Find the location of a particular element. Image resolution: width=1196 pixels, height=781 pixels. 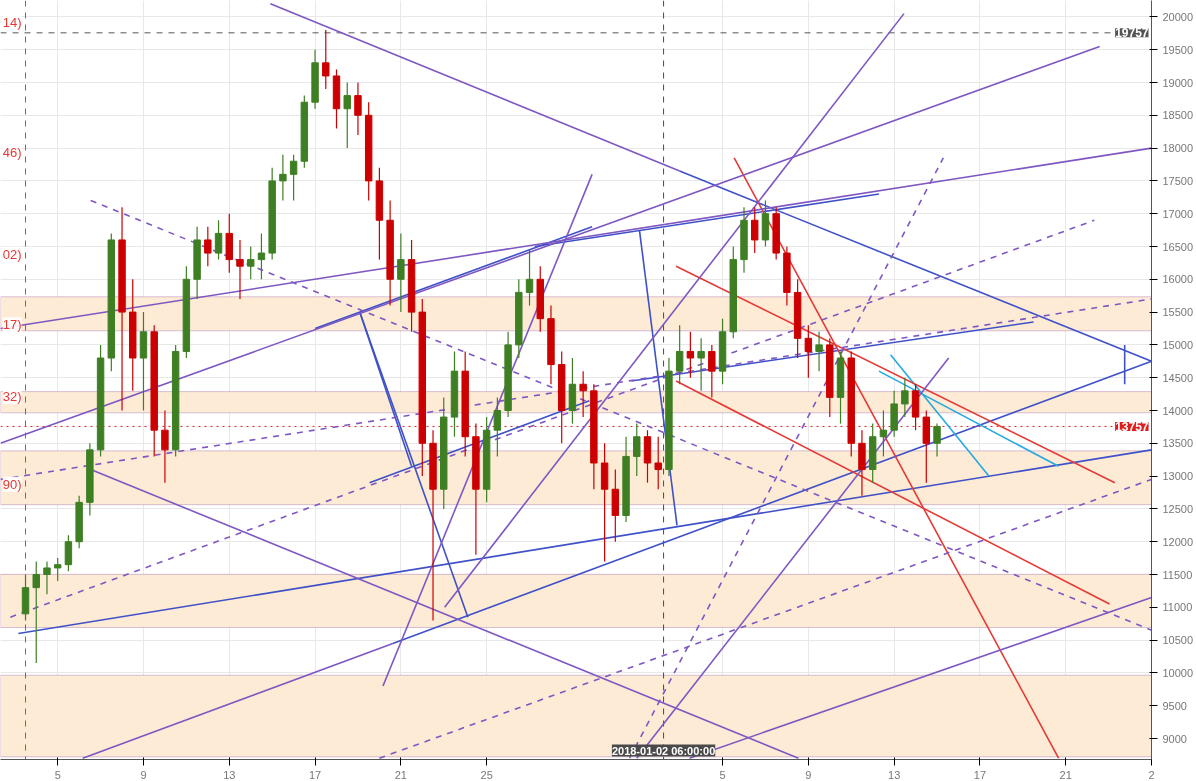

y-tick-label: 13500 is located at coordinates (1178, 443).